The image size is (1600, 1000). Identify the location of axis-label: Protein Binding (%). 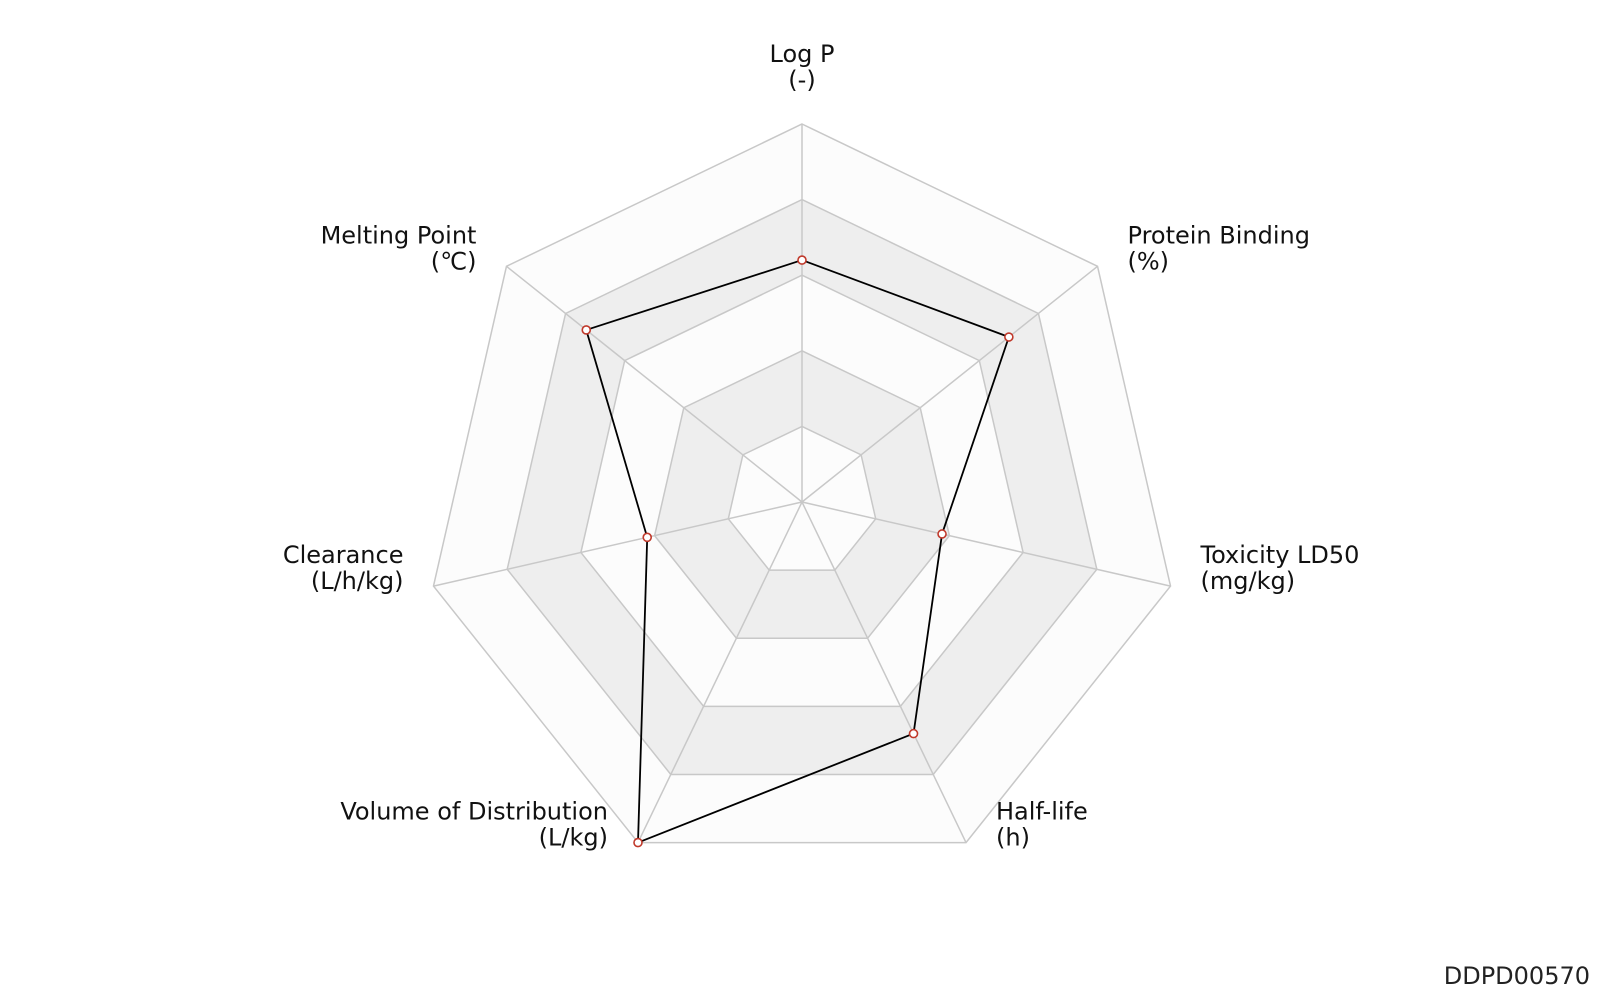
(1219, 248).